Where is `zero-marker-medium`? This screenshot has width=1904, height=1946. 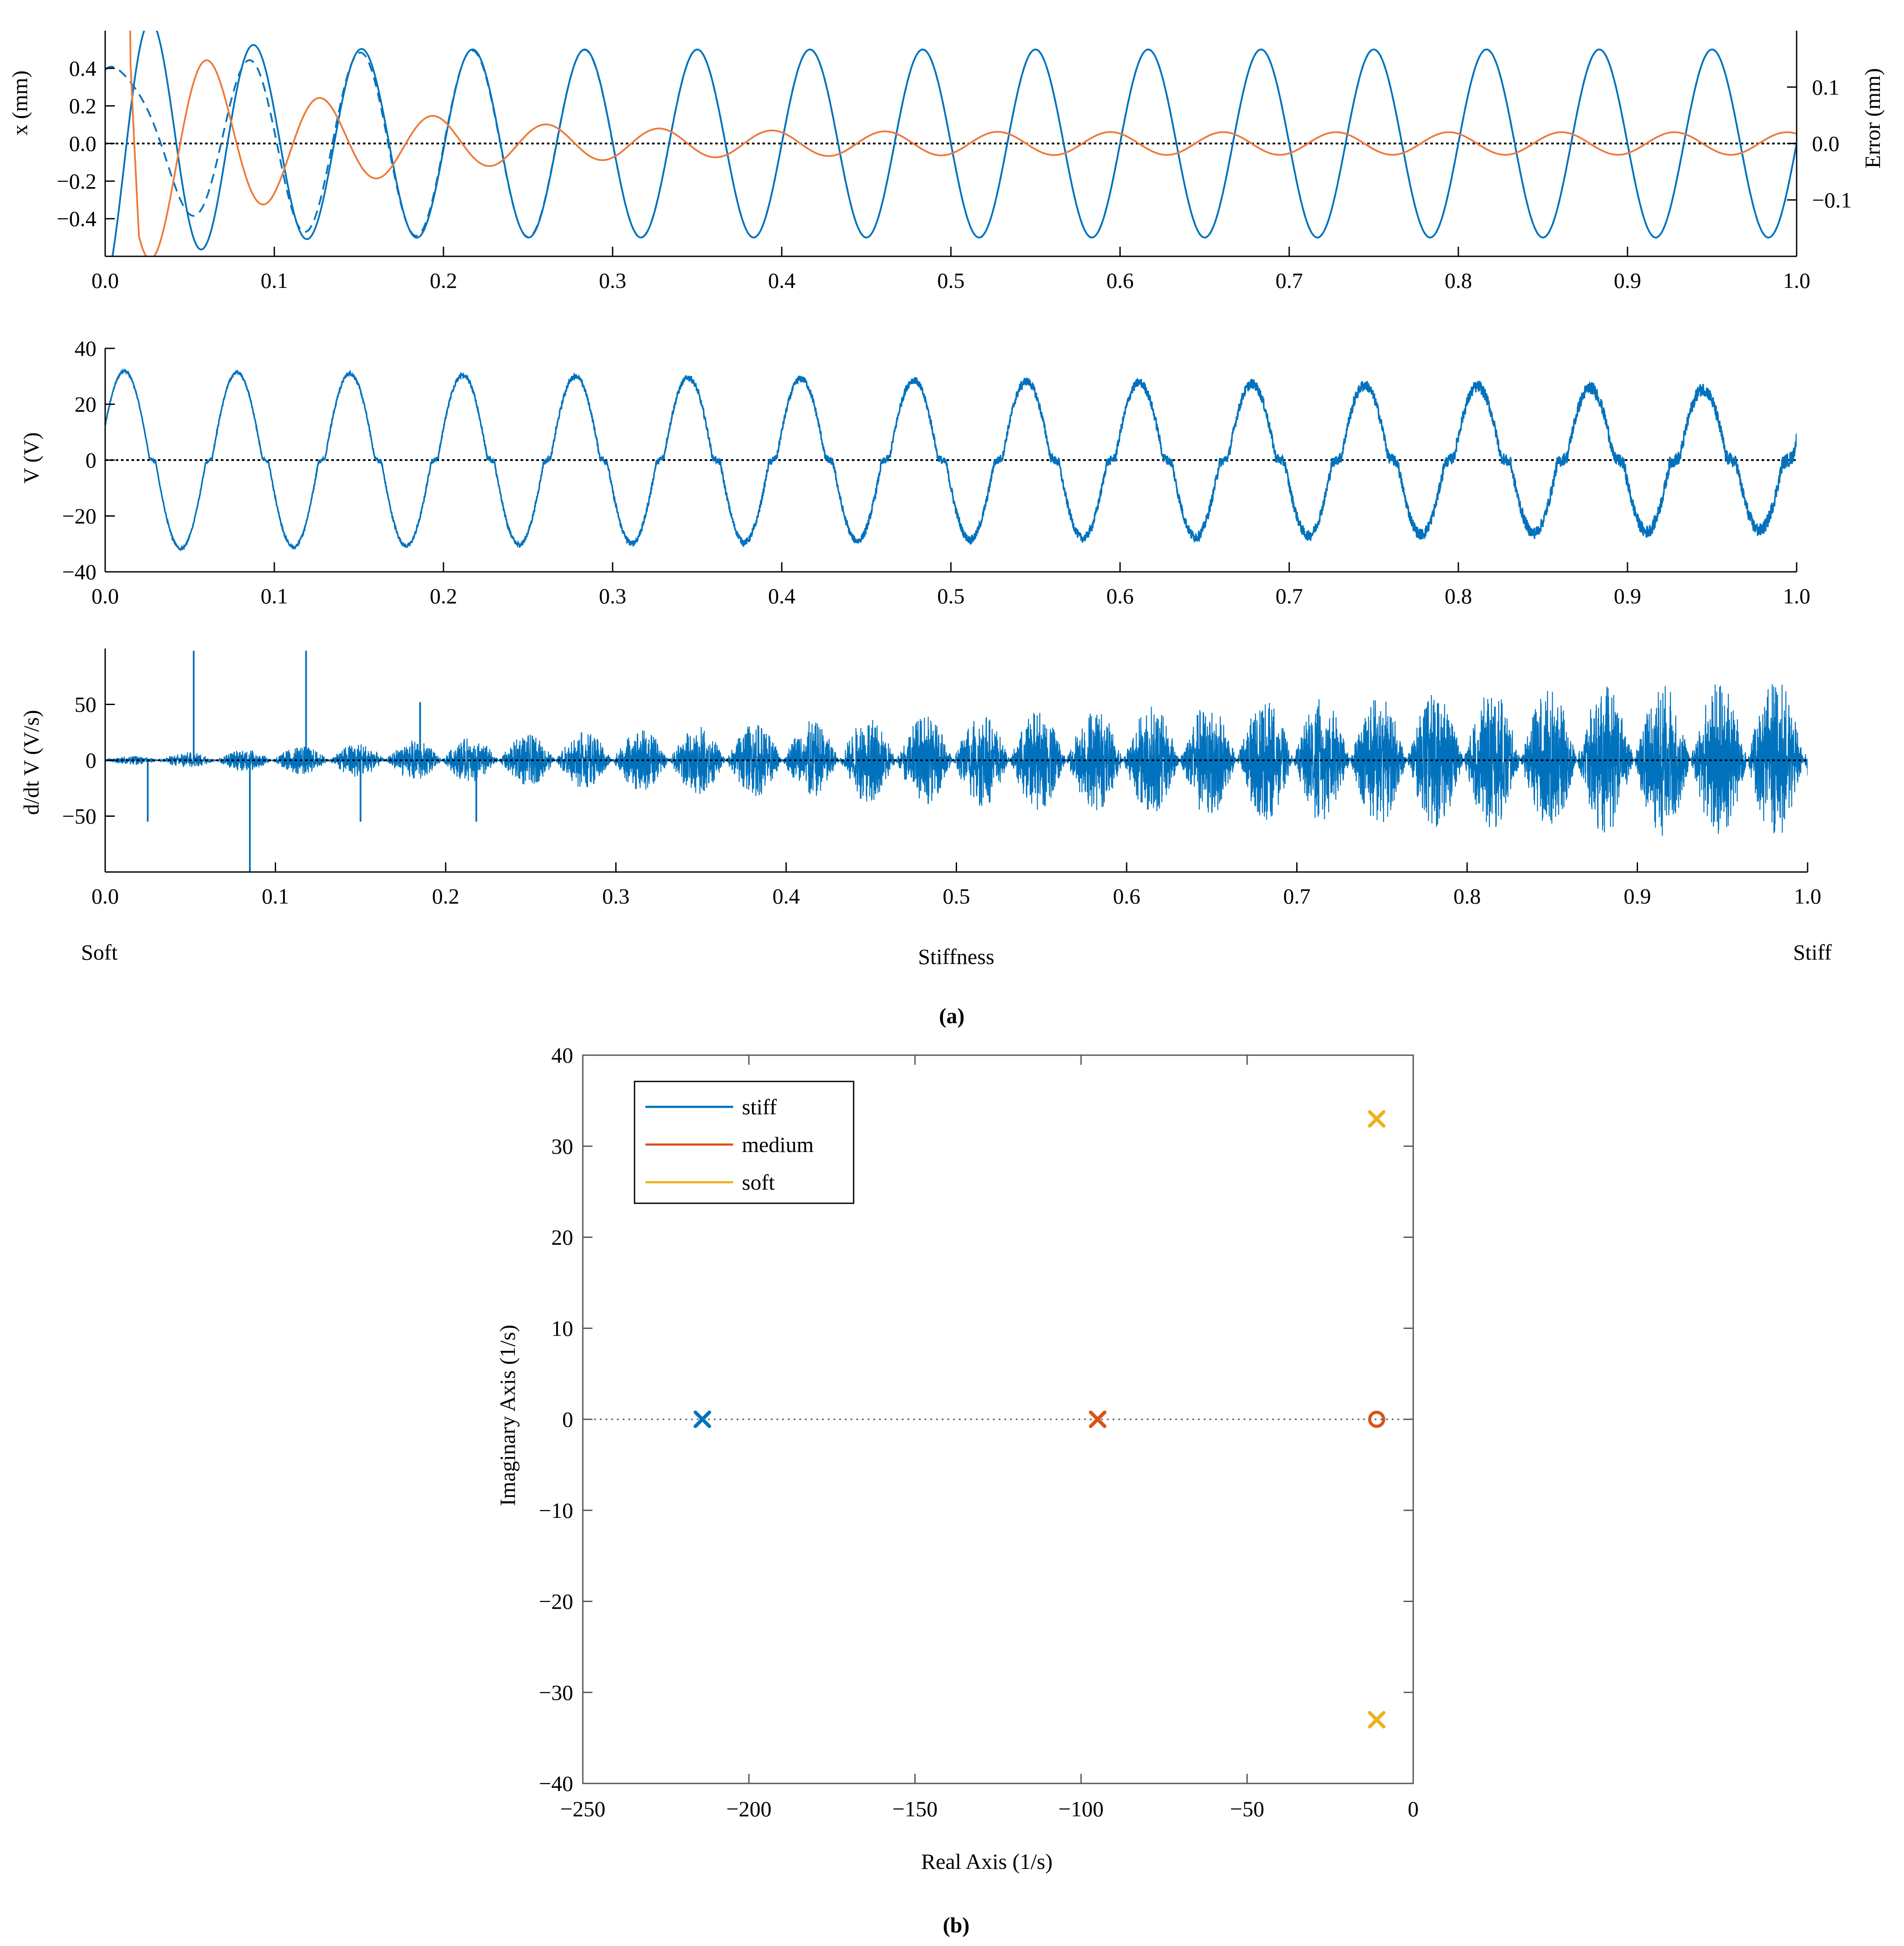 zero-marker-medium is located at coordinates (1377, 1419).